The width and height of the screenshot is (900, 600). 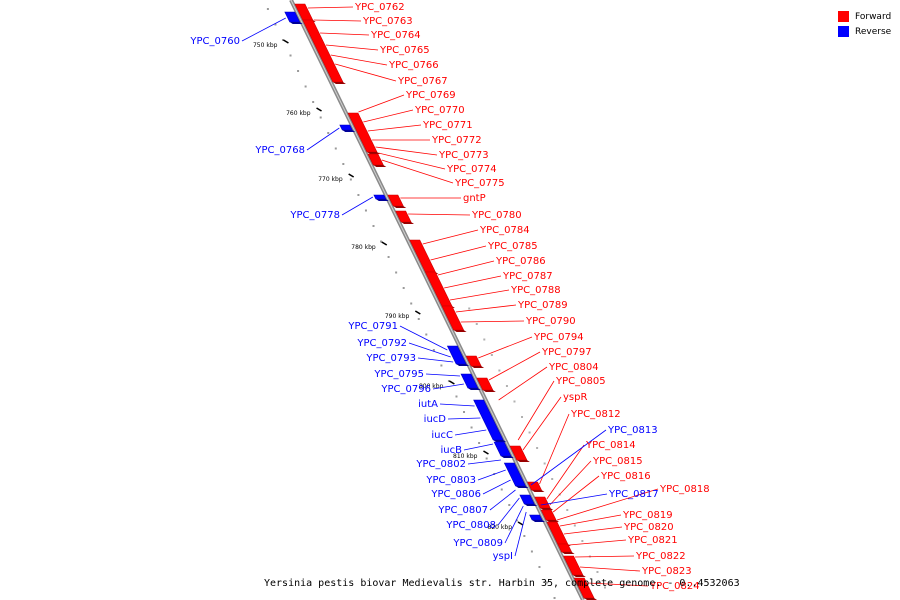 What do you see at coordinates (474, 198) in the screenshot?
I see `gene-label: gntP` at bounding box center [474, 198].